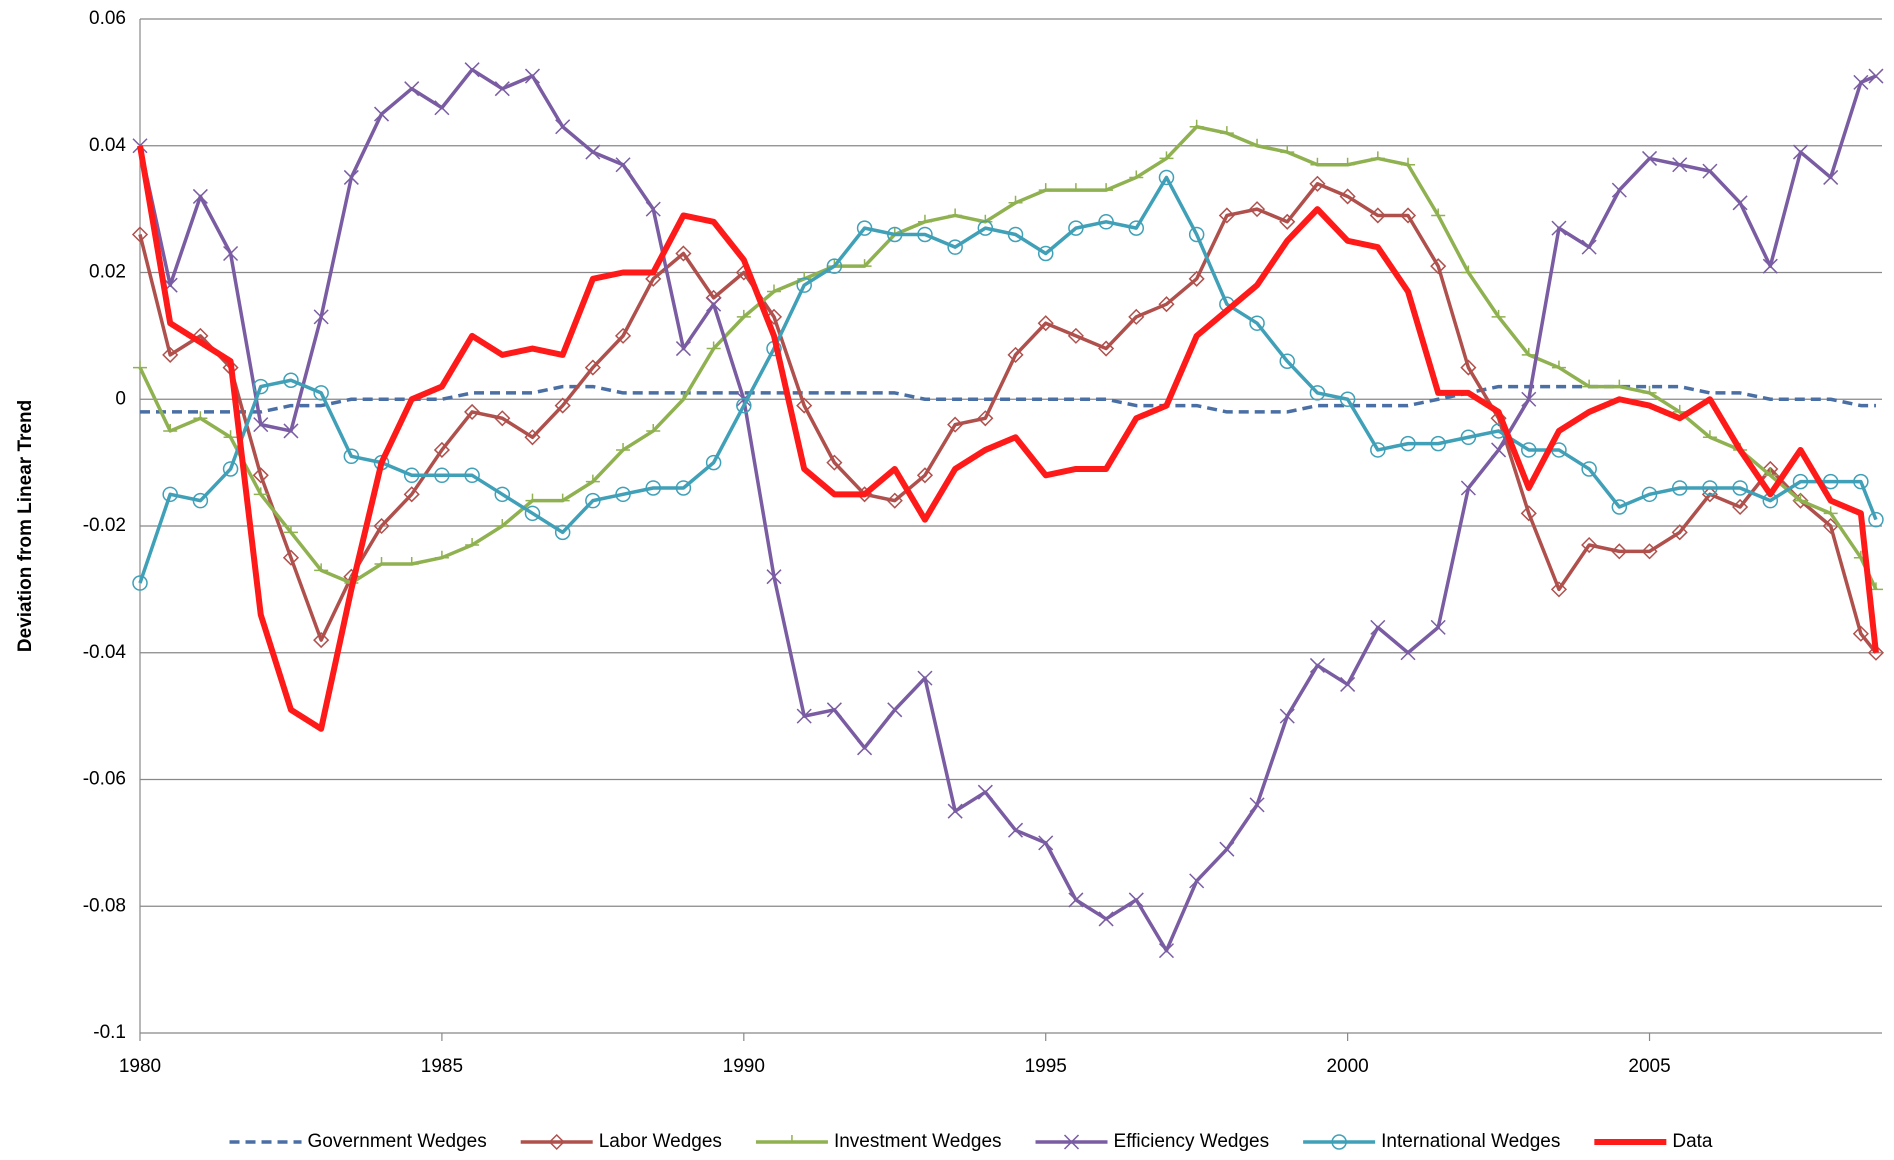 This screenshot has width=1894, height=1160. What do you see at coordinates (1192, 1141) in the screenshot?
I see `legend-label: Efficiency Wedges` at bounding box center [1192, 1141].